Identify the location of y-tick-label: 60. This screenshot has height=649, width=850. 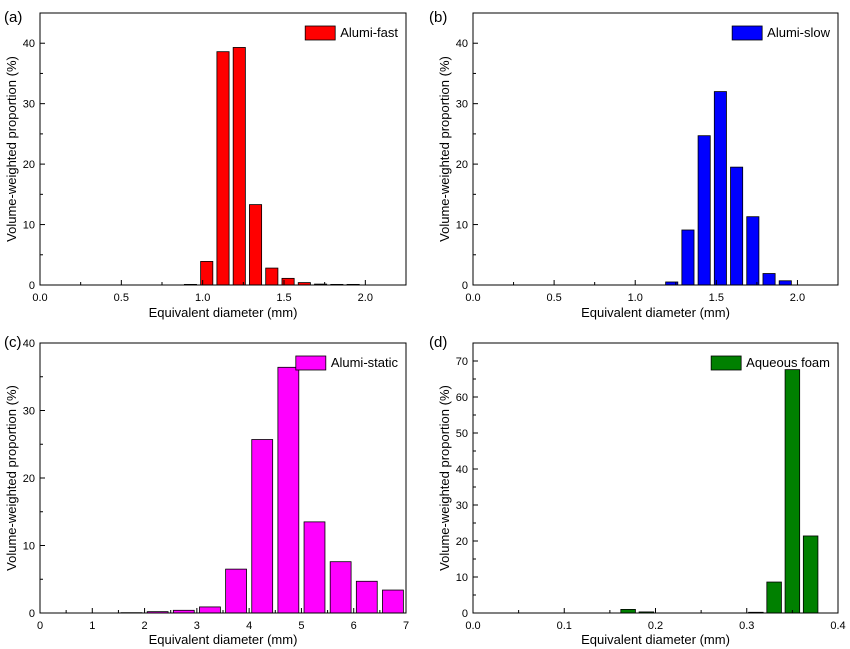
(462, 398).